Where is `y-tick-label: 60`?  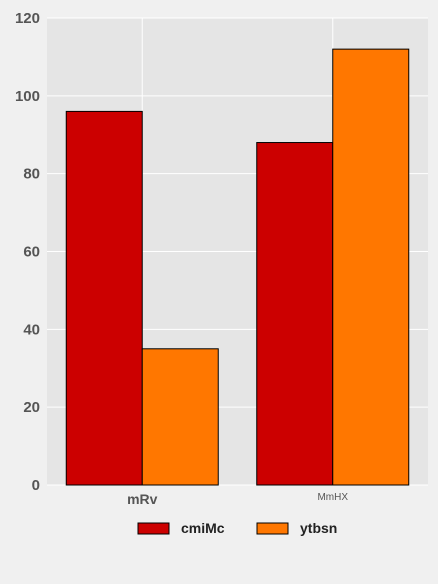
y-tick-label: 60 is located at coordinates (31, 252).